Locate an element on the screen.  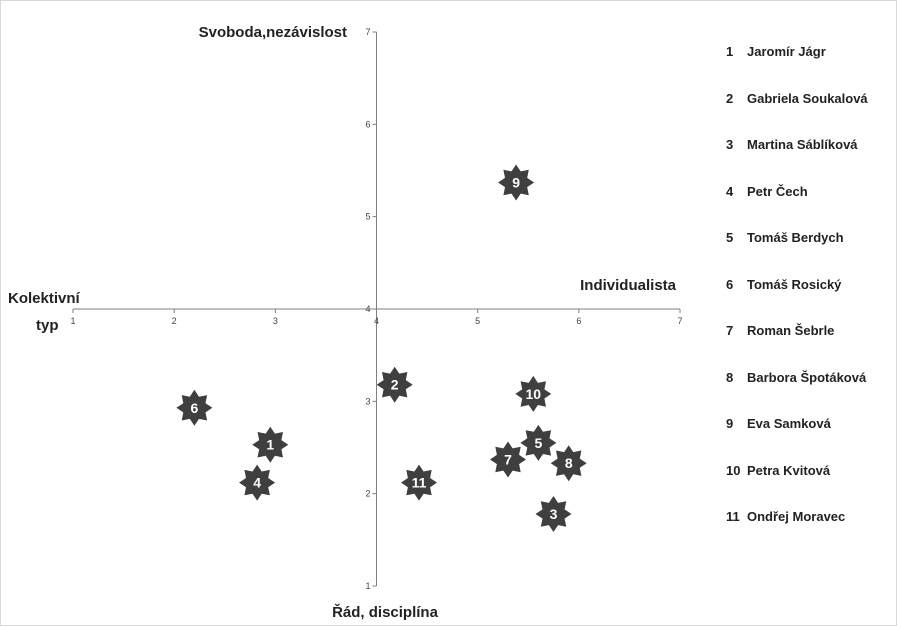
axis-title-top: Svoboda,nezávislost is located at coordinates (273, 32).